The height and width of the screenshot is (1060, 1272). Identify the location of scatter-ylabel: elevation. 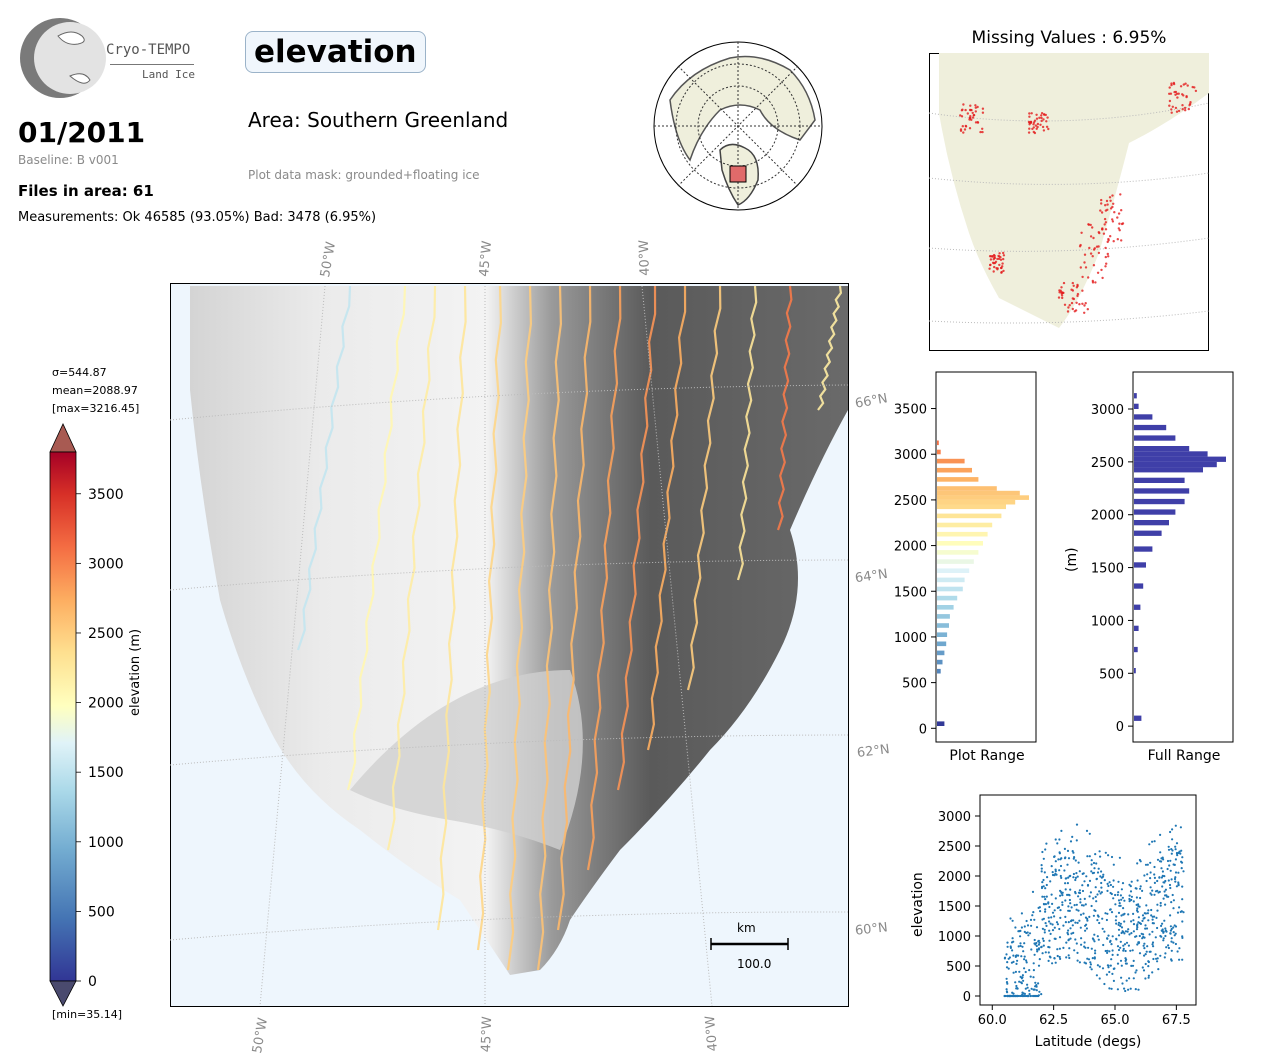
(918, 904).